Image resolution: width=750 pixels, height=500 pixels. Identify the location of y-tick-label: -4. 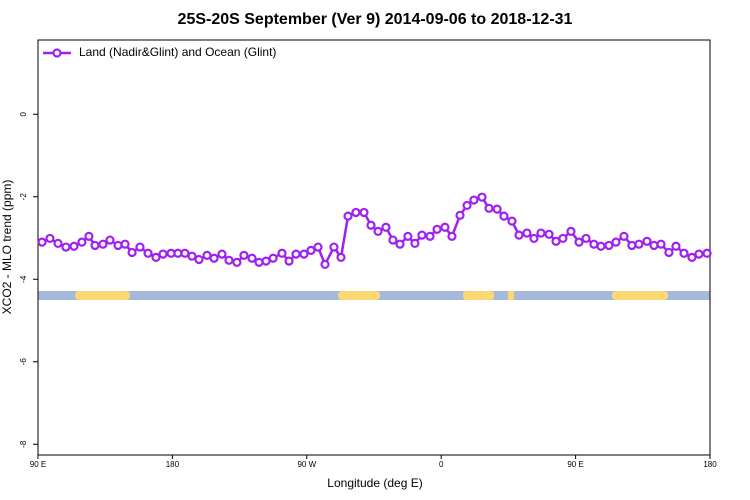
(23, 279).